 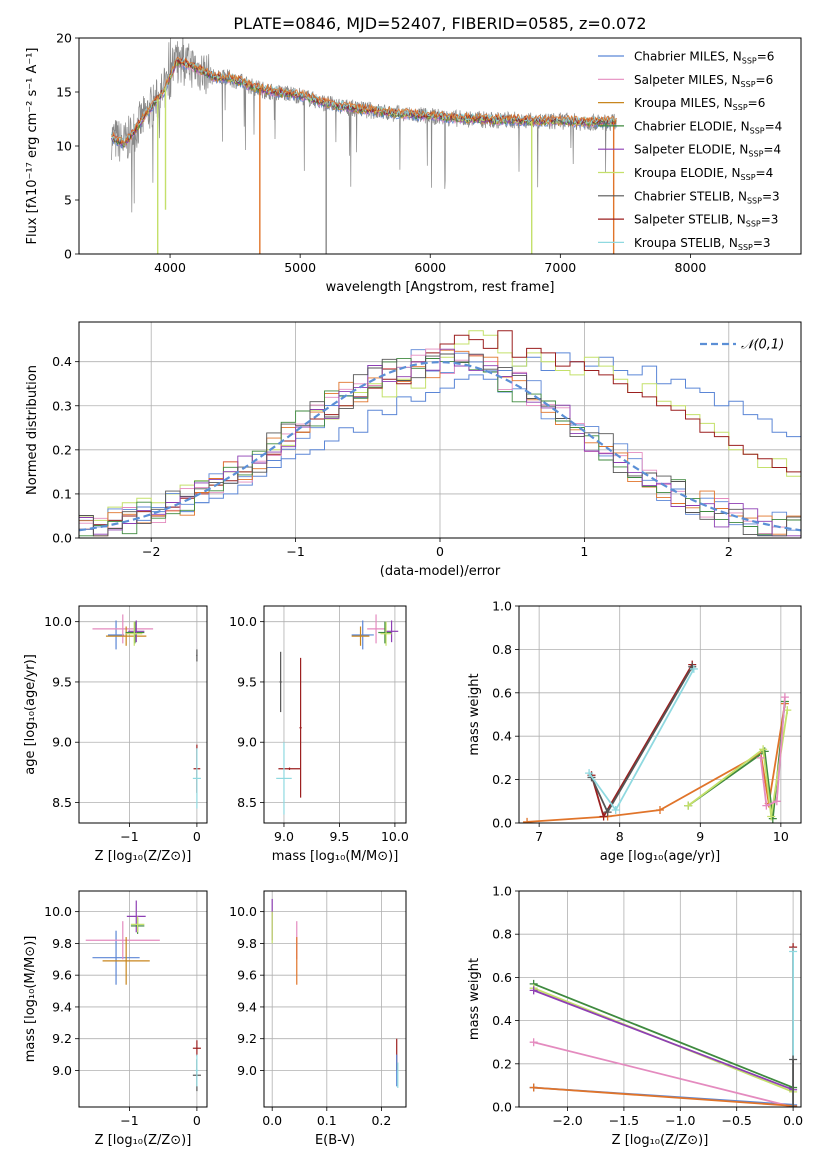 What do you see at coordinates (62, 742) in the screenshot?
I see `y-tick-label: 9.0` at bounding box center [62, 742].